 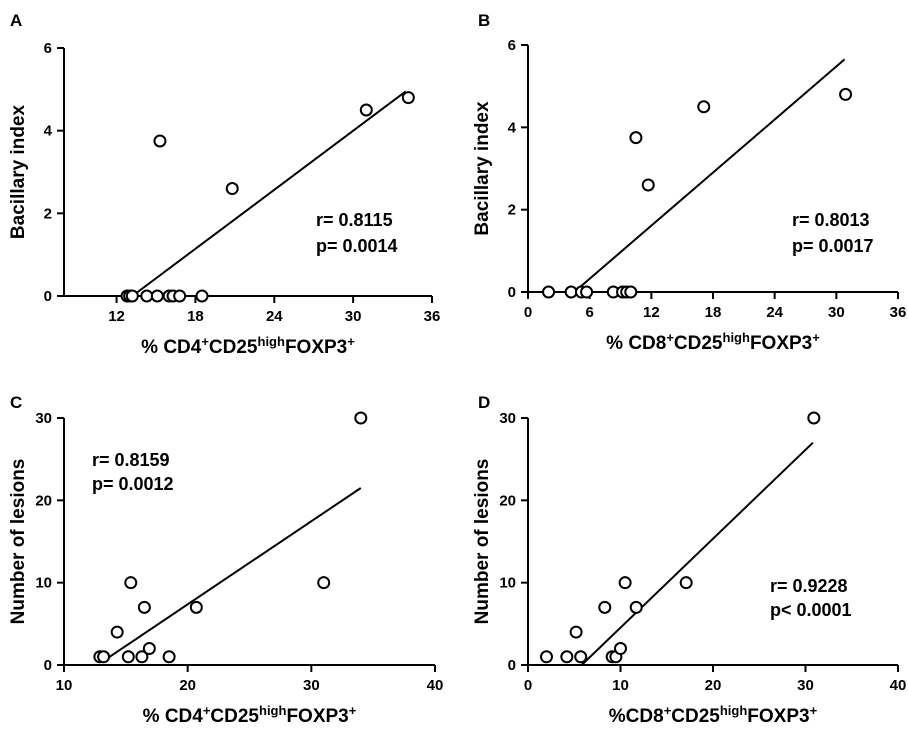 I want to click on x-tick-label: 36, so click(x=432, y=316).